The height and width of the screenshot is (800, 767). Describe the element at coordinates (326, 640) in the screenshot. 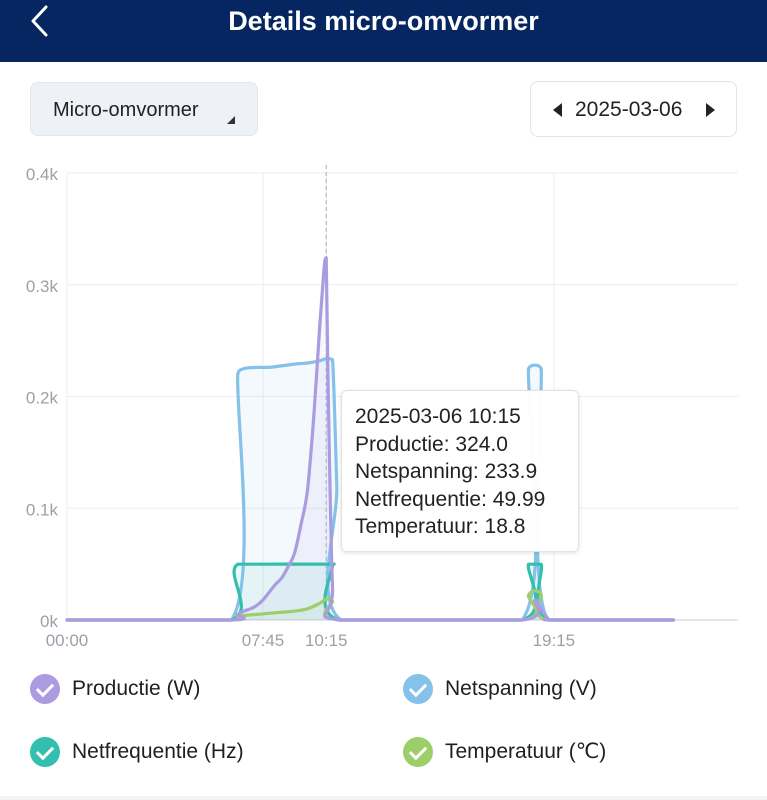

I see `x-tick-label: 10:15` at that location.